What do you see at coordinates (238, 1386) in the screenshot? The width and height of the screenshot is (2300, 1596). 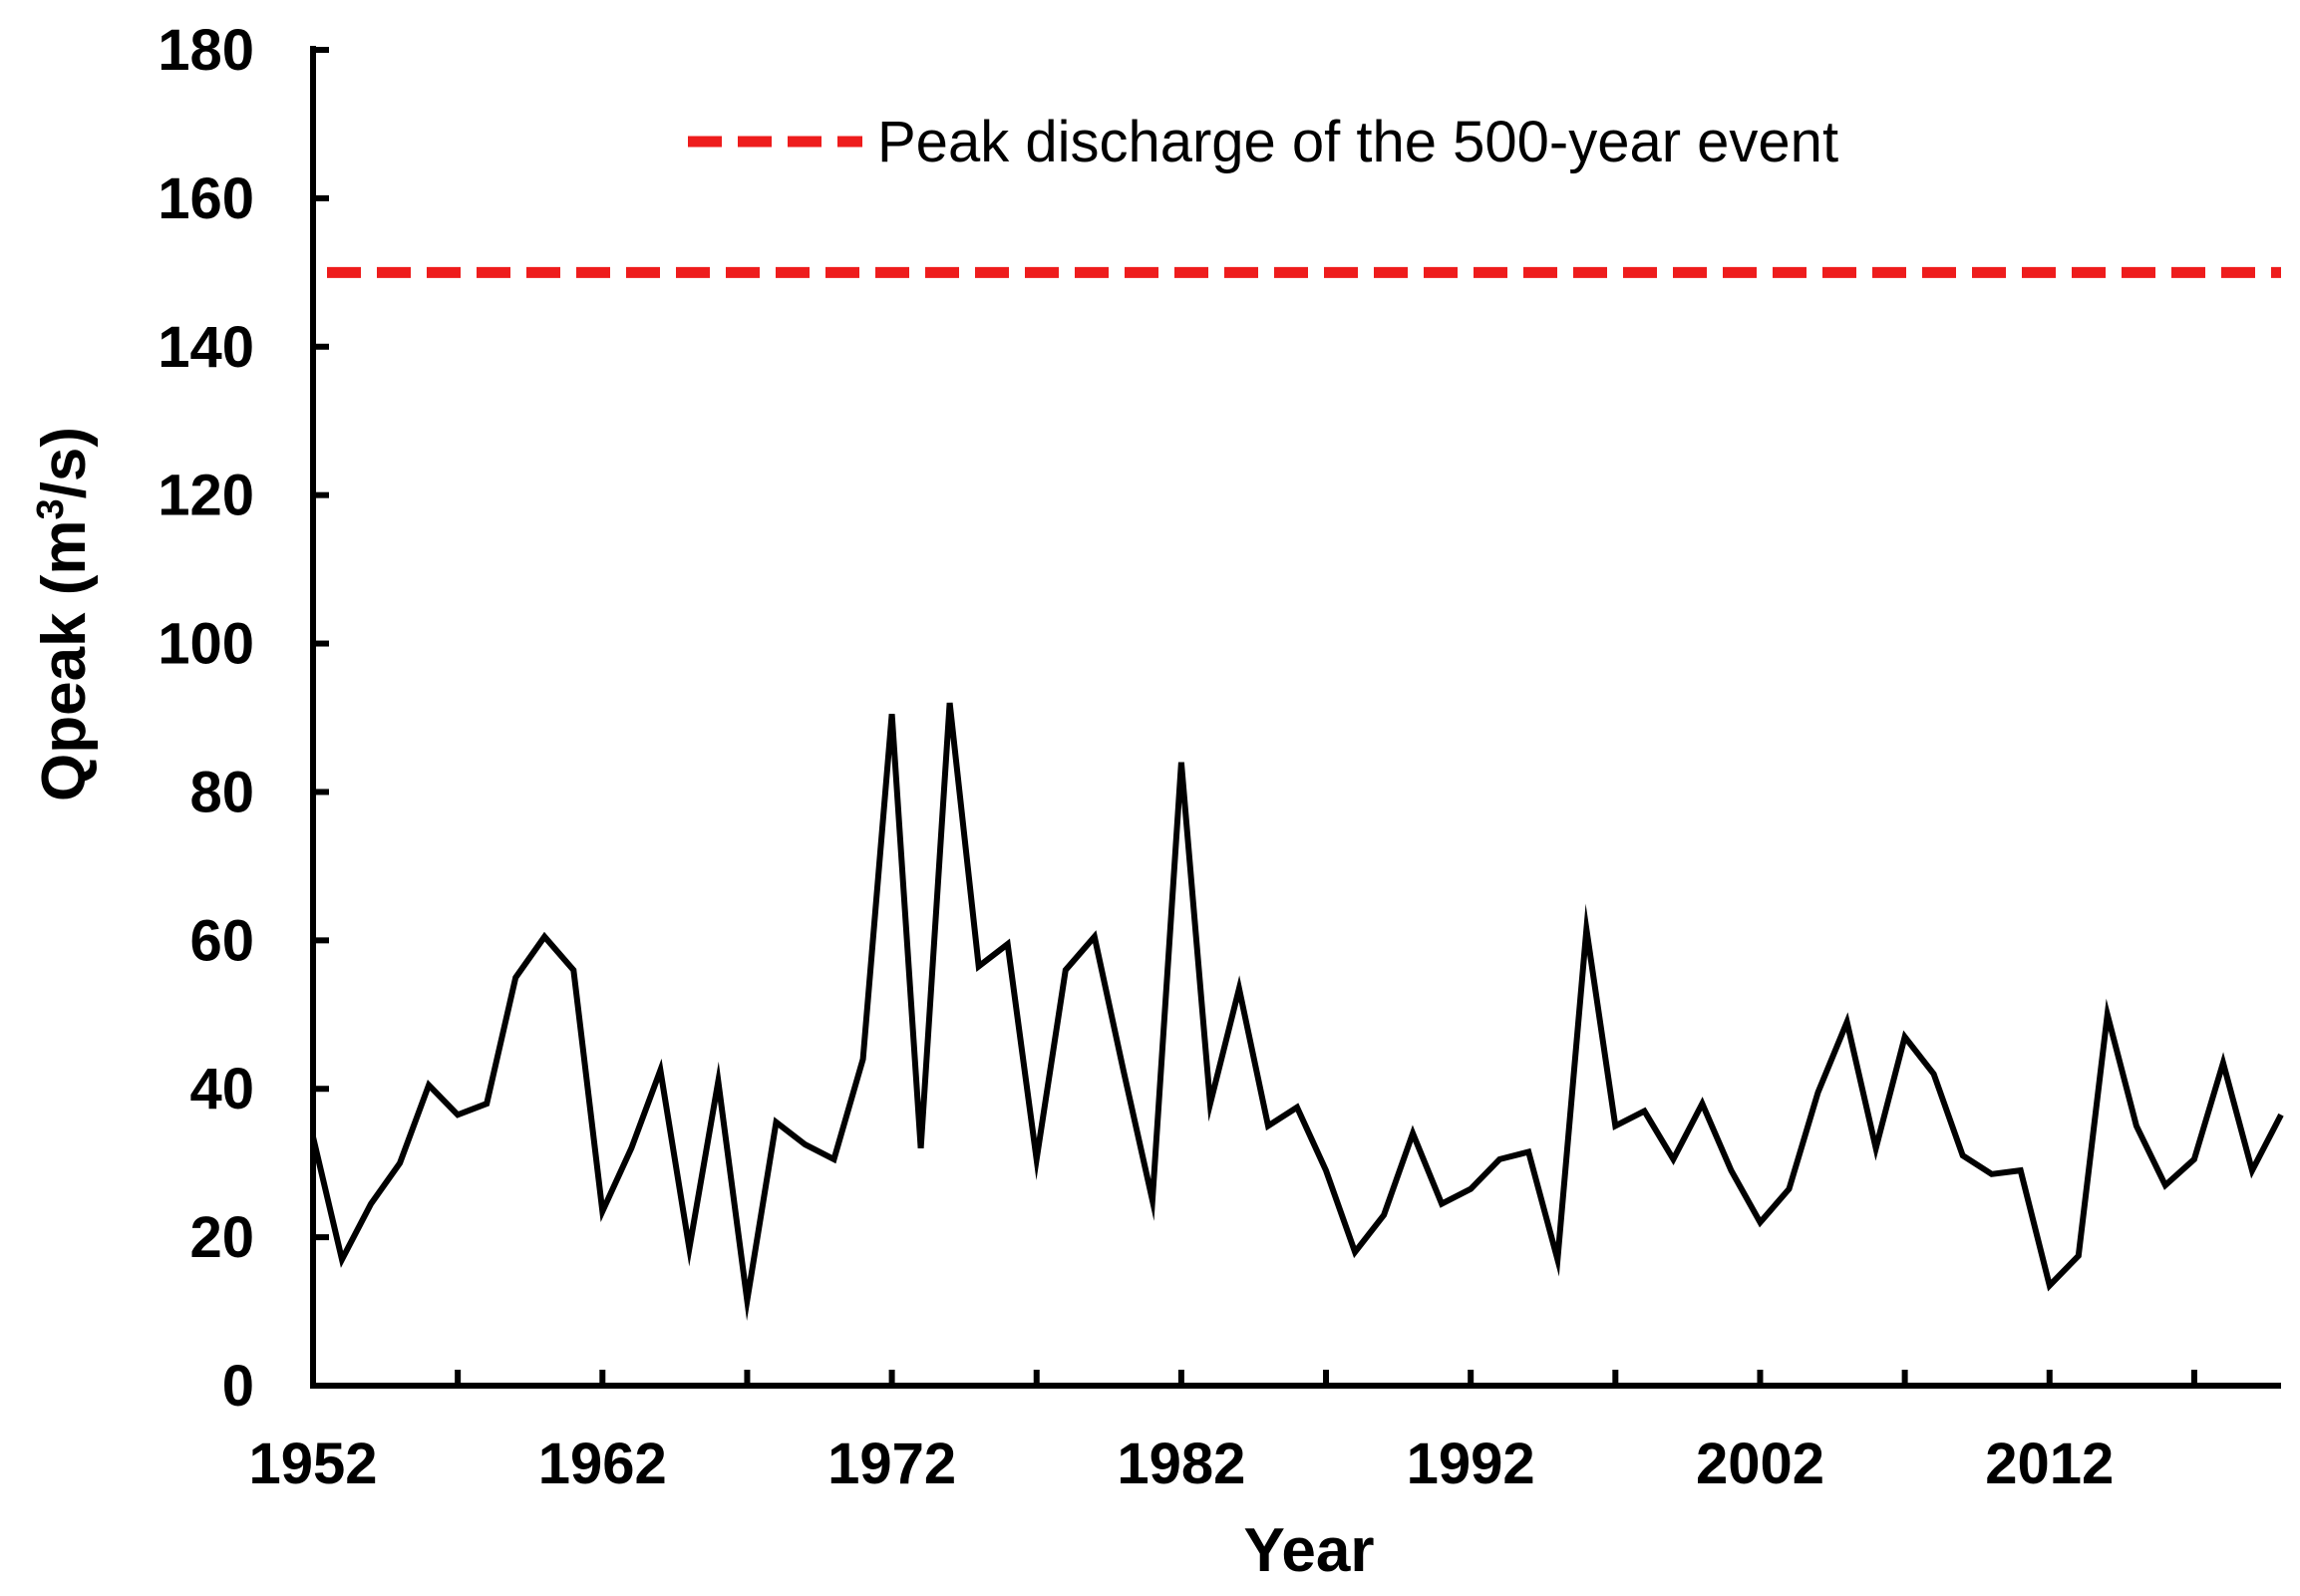 I see `y-tick-label-0: 0` at bounding box center [238, 1386].